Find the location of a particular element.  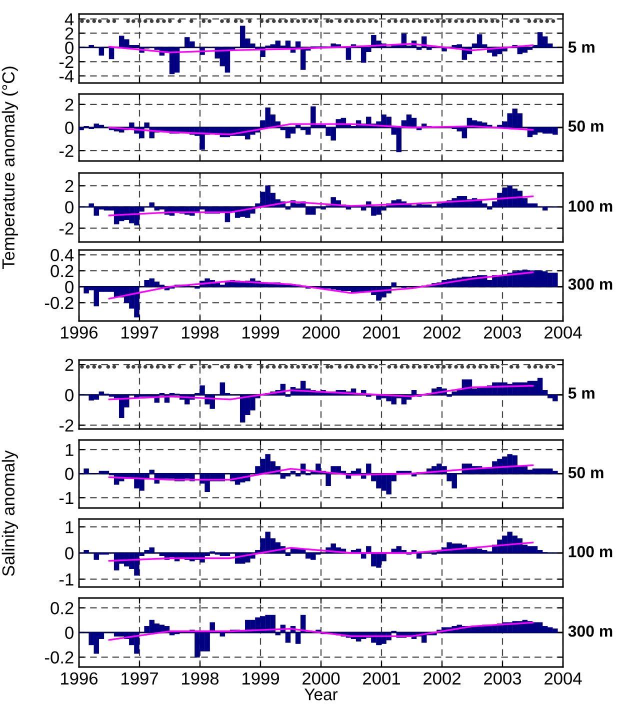

y-tick-label: 4 is located at coordinates (69, 19).